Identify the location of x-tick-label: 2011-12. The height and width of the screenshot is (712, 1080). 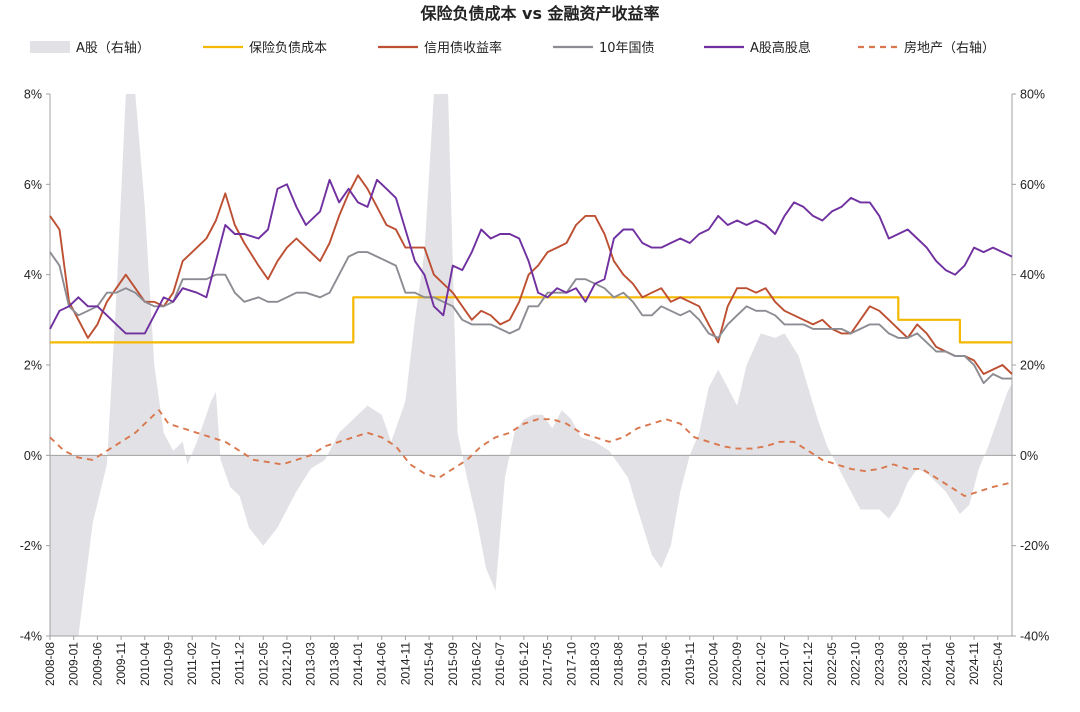
(240, 663).